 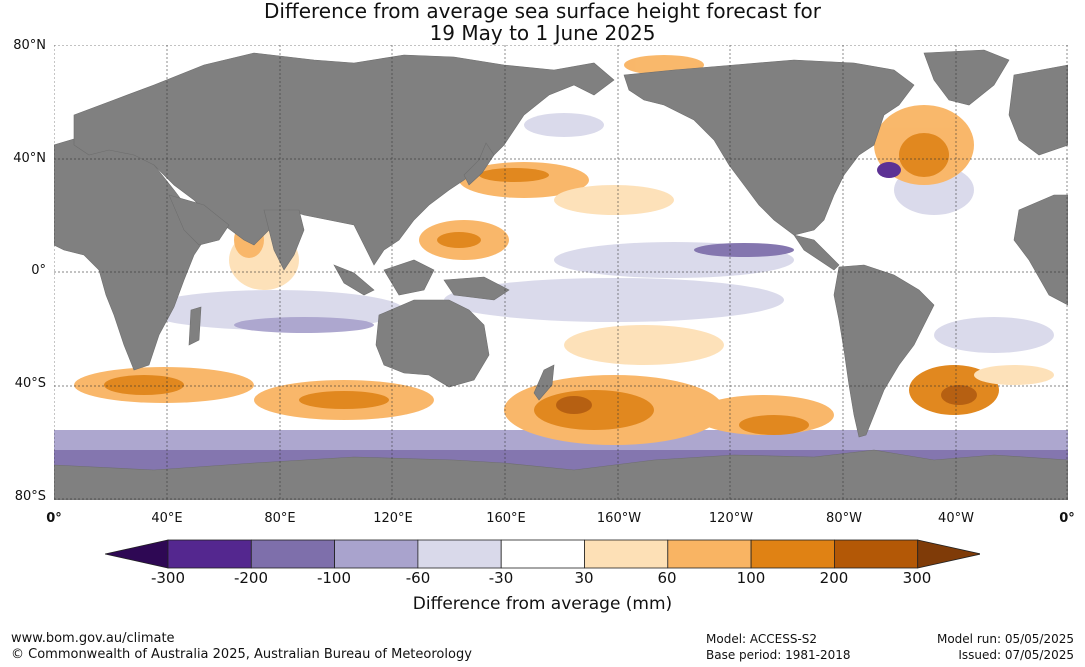 I want to click on lon-label-0-east: 0°, so click(x=1067, y=518).